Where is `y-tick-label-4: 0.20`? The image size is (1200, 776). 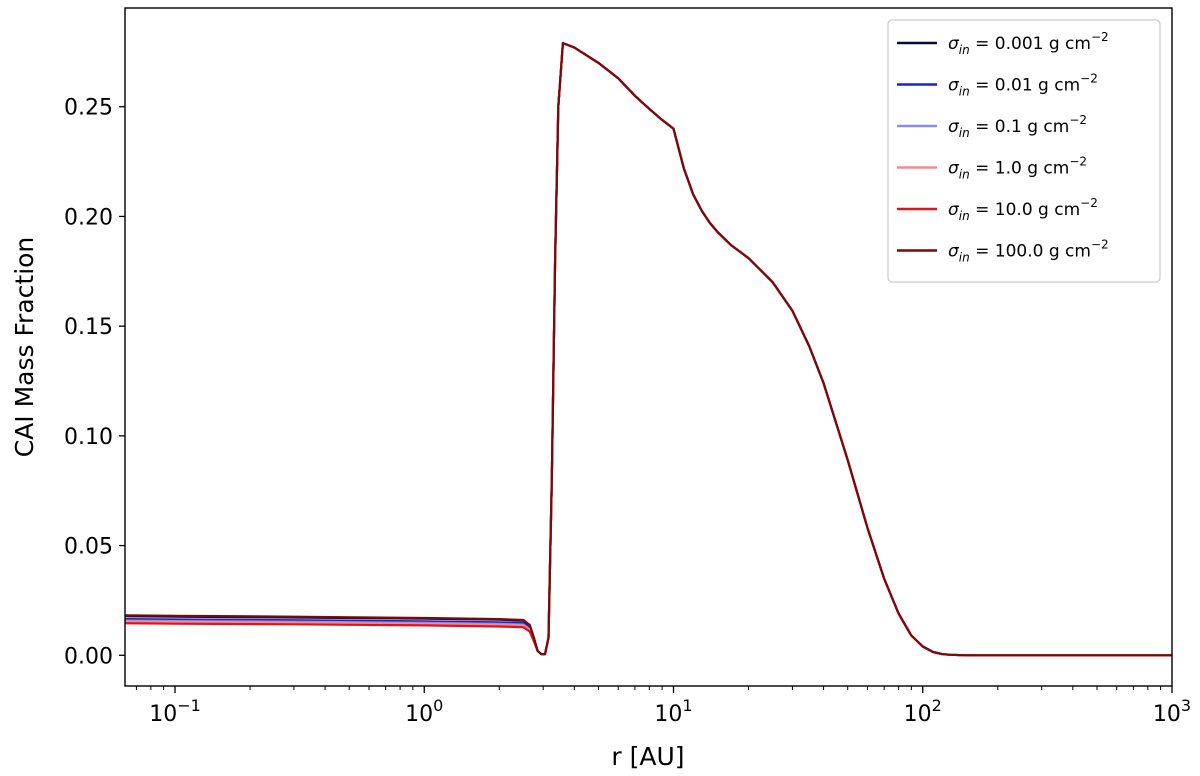
y-tick-label-4: 0.20 is located at coordinates (88, 217).